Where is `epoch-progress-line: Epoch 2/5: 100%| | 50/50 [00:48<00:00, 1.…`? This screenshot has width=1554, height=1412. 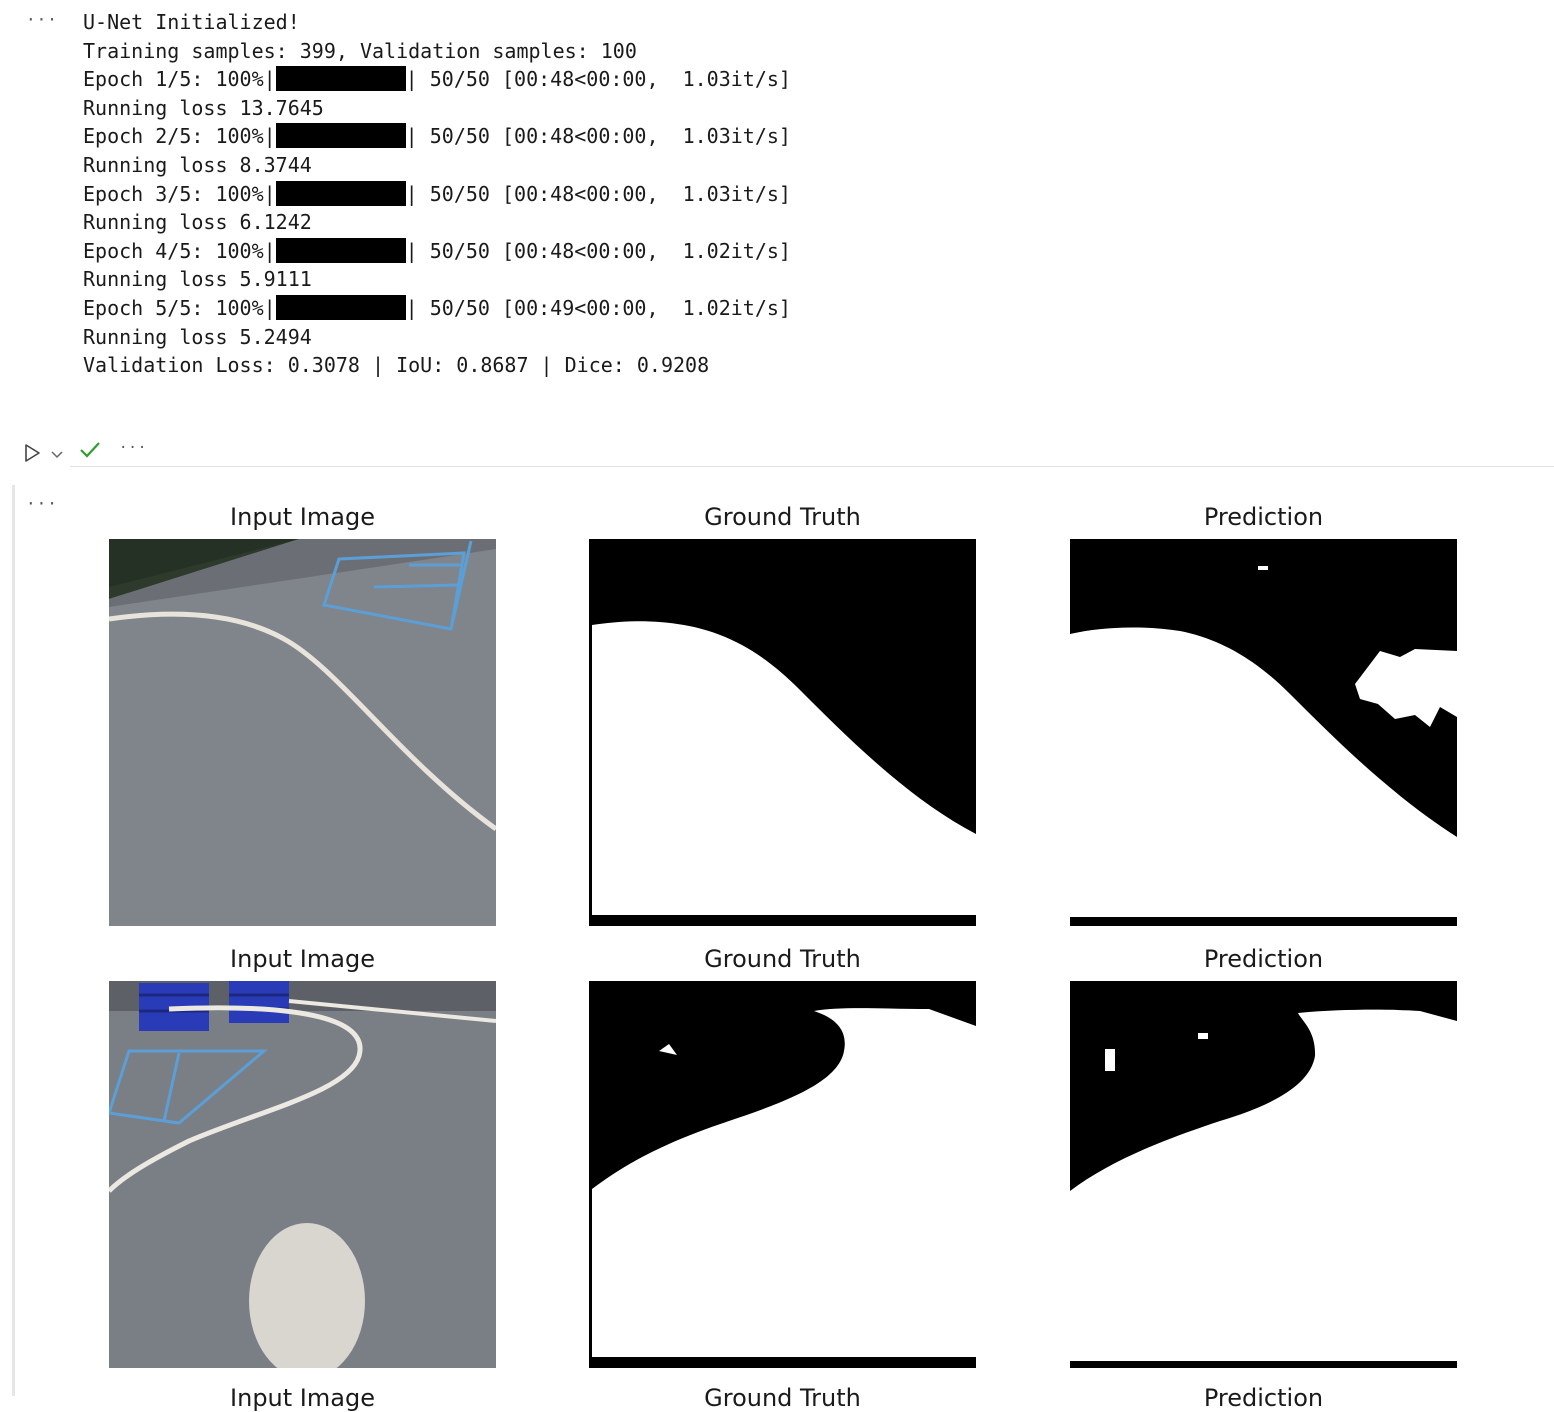
epoch-progress-line: Epoch 2/5: 100%| | 50/50 [00:48<00:00, 1.… is located at coordinates (437, 136).